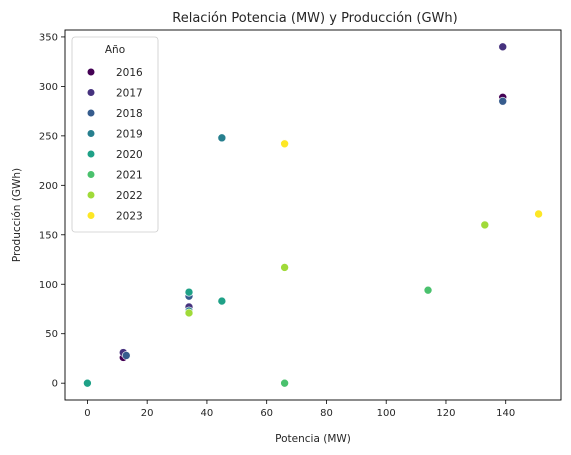 The height and width of the screenshot is (455, 571). Describe the element at coordinates (386, 413) in the screenshot. I see `x-tick-label: 100` at that location.